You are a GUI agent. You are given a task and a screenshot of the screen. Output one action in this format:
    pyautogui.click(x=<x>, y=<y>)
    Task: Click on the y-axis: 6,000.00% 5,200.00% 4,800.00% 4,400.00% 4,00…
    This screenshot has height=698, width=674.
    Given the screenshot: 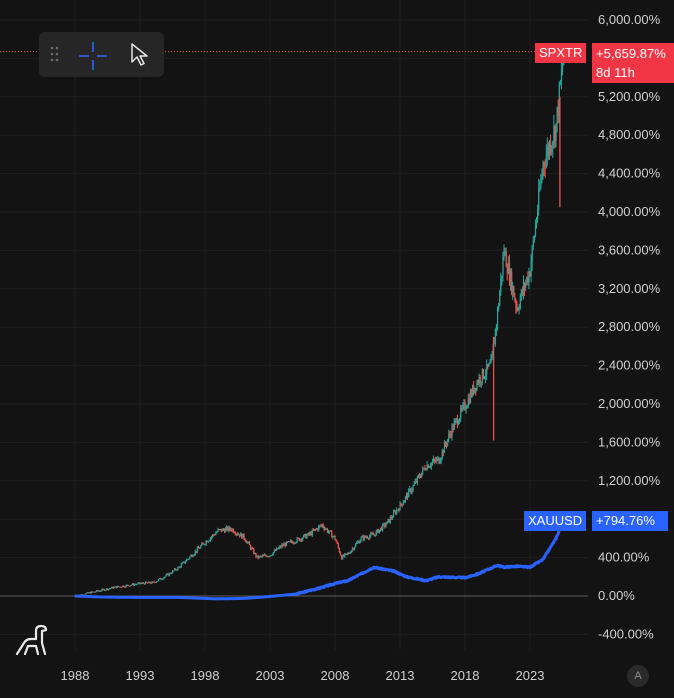 What is the action you would take?
    pyautogui.click(x=629, y=326)
    